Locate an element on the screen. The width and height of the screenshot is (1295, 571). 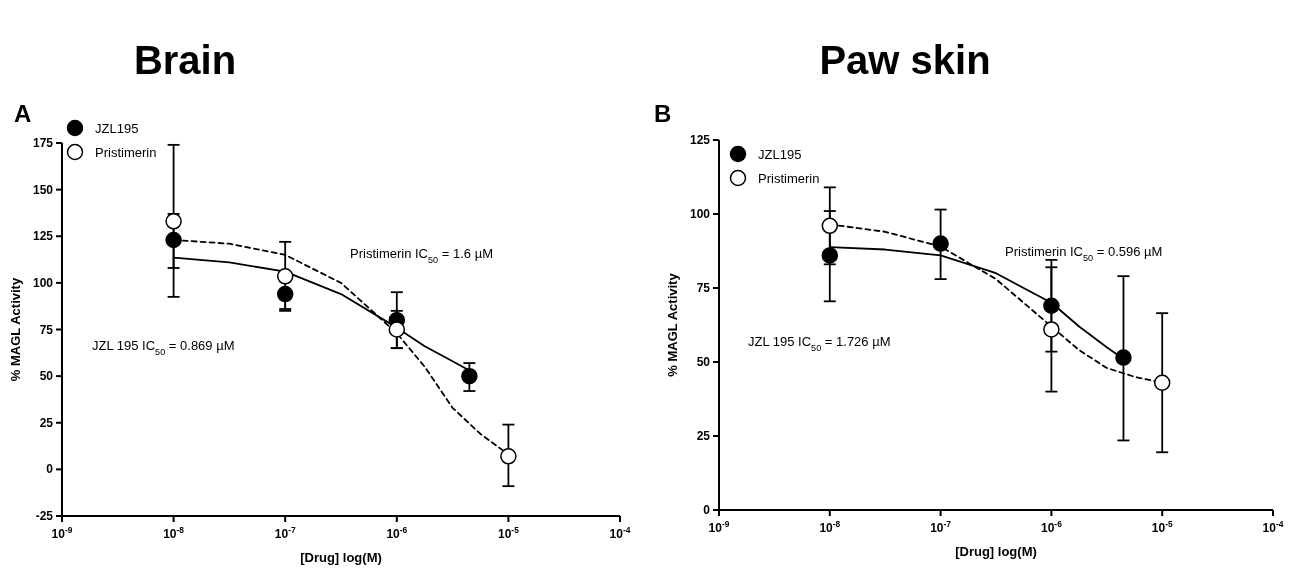
text: B is located at coordinates (663, 113).